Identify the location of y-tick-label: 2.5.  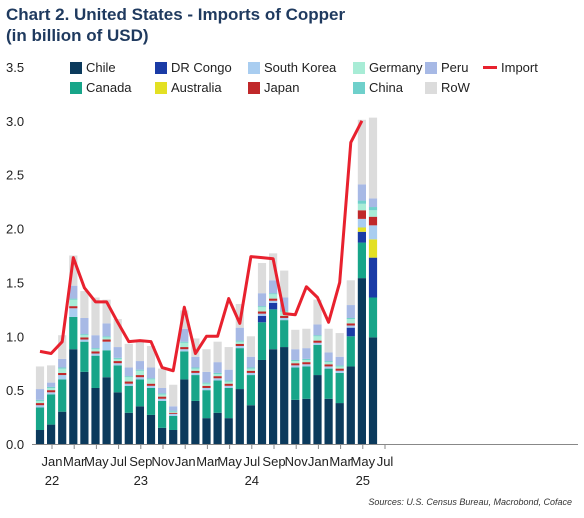
(15, 175).